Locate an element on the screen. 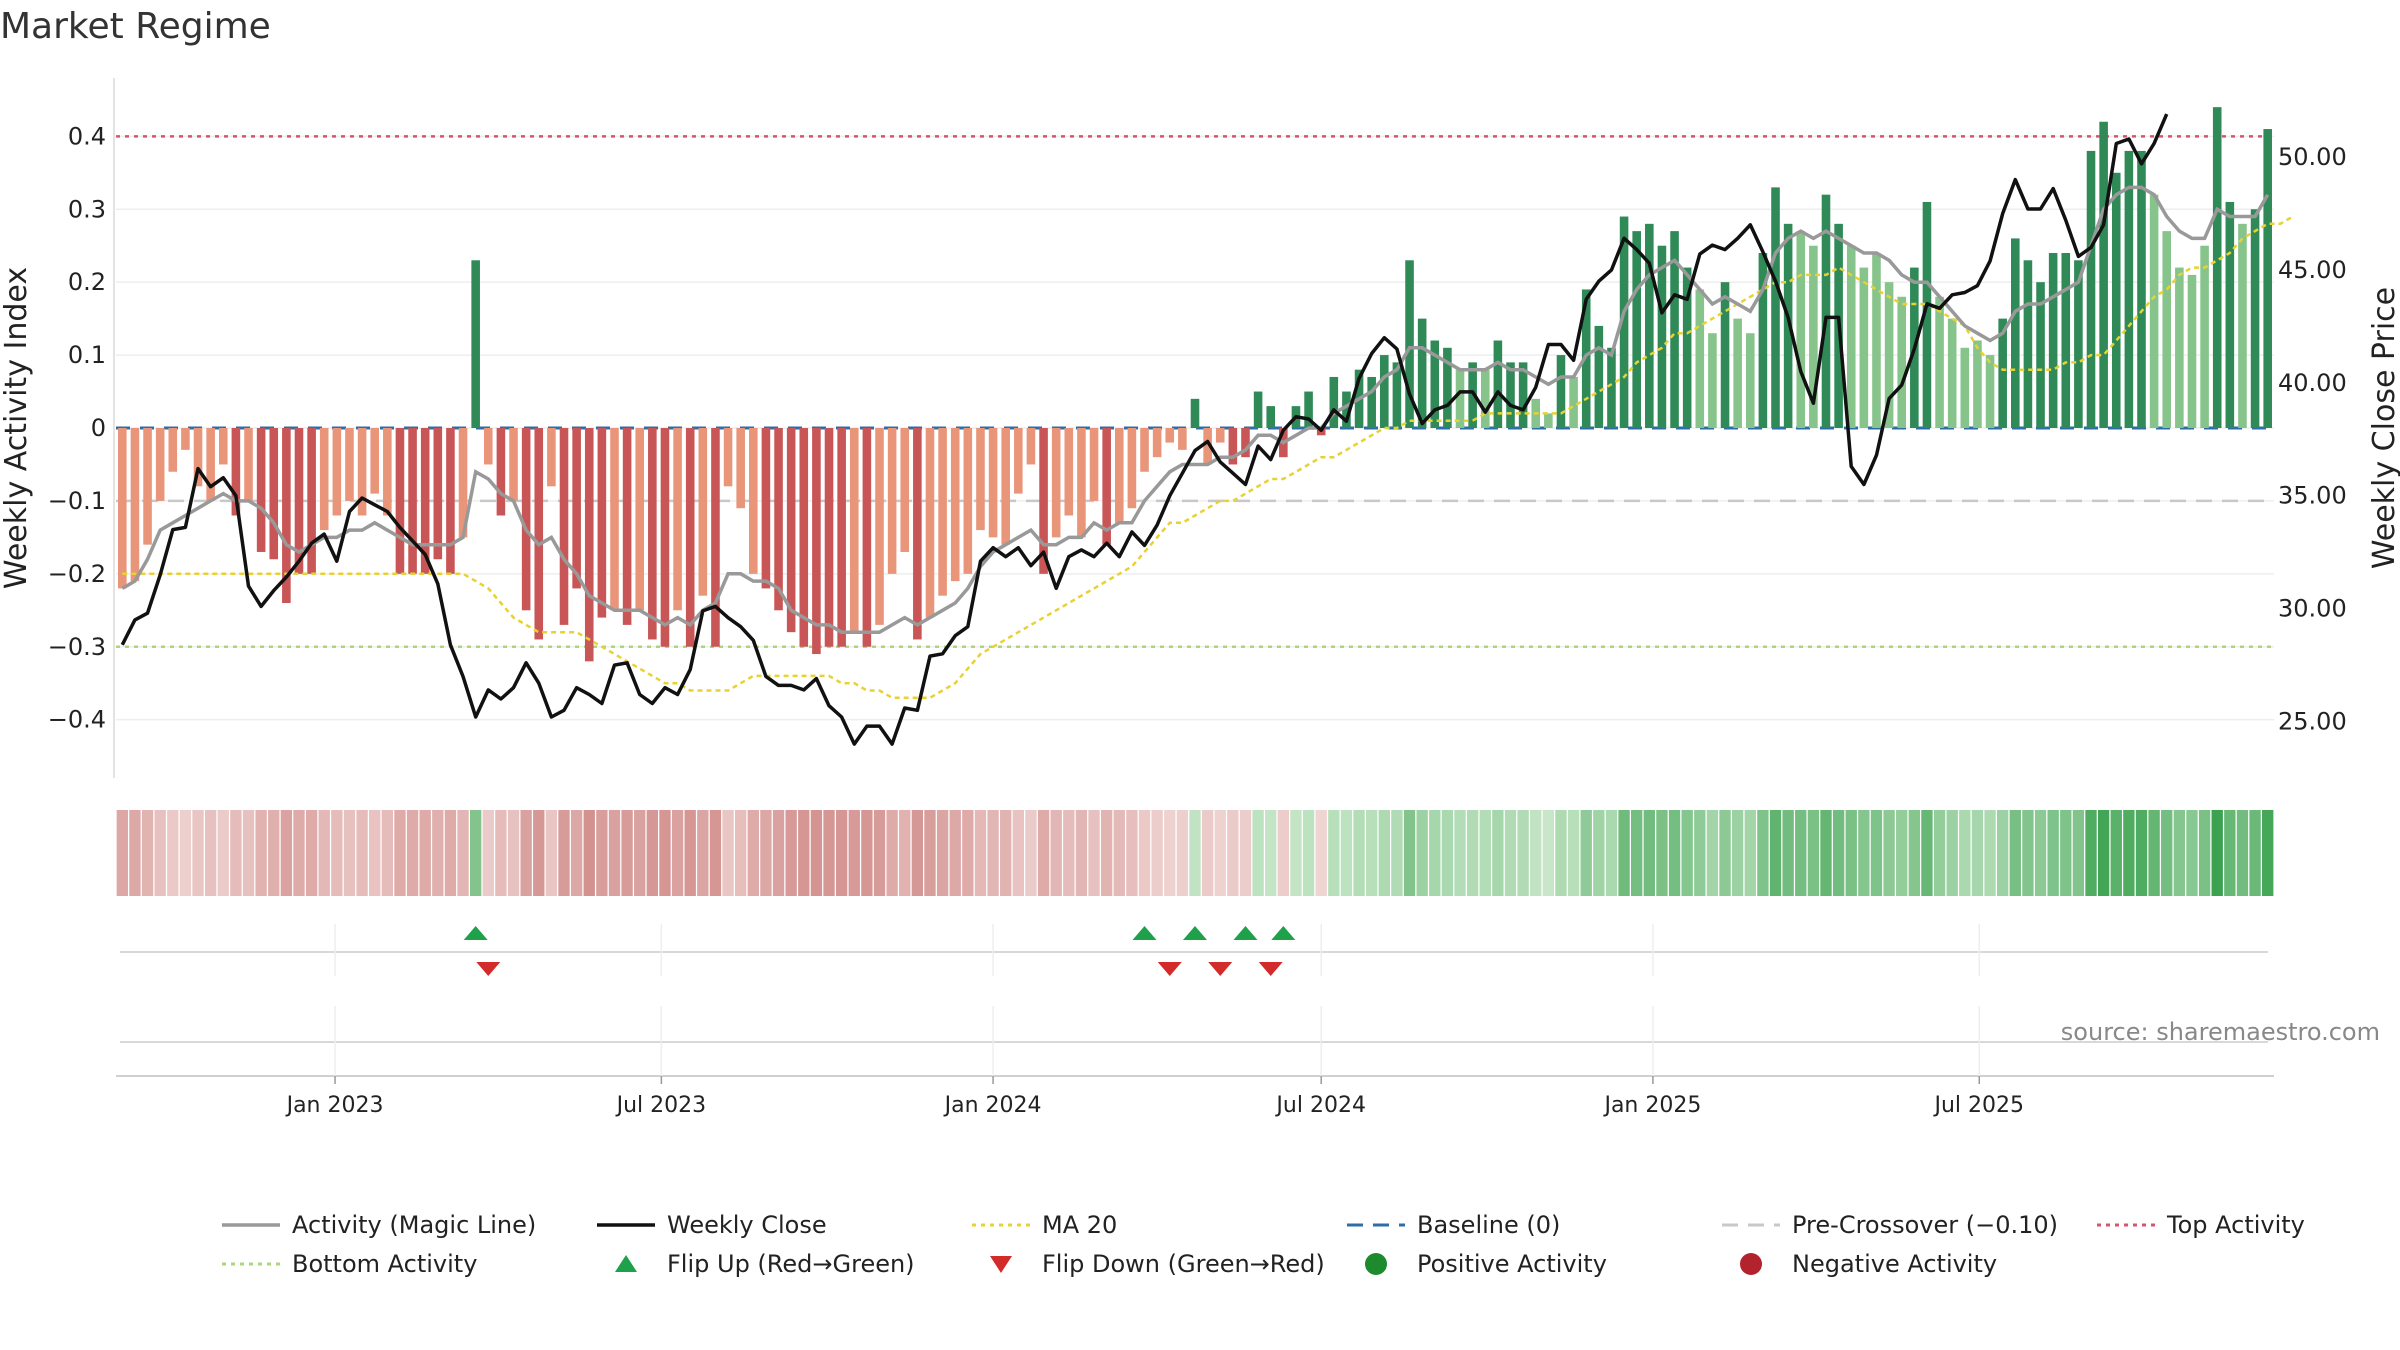  right-tick-label: 40.00 is located at coordinates (2312, 383).